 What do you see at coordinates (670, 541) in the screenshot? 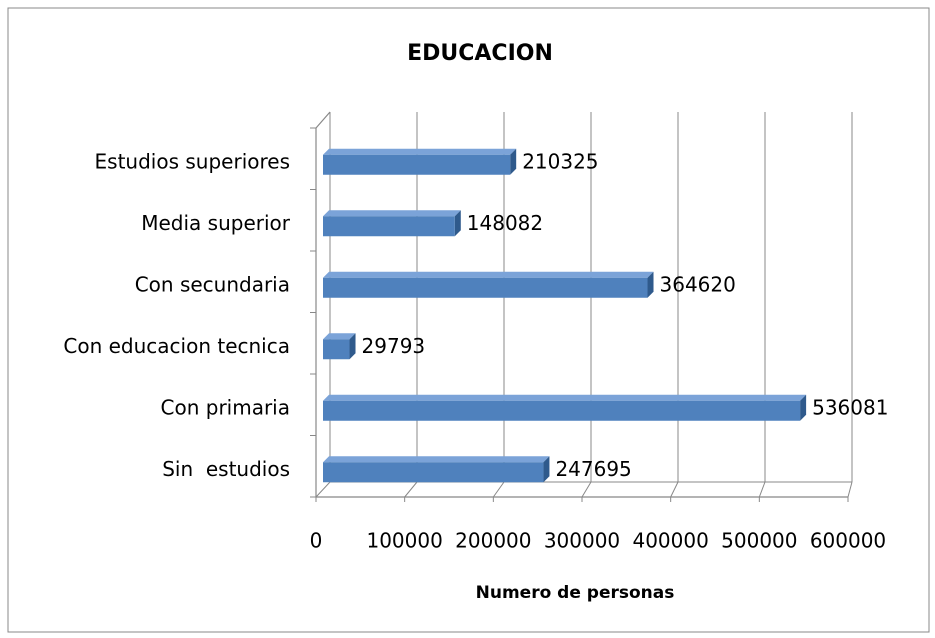
I see `x-tick-label: 400000` at bounding box center [670, 541].